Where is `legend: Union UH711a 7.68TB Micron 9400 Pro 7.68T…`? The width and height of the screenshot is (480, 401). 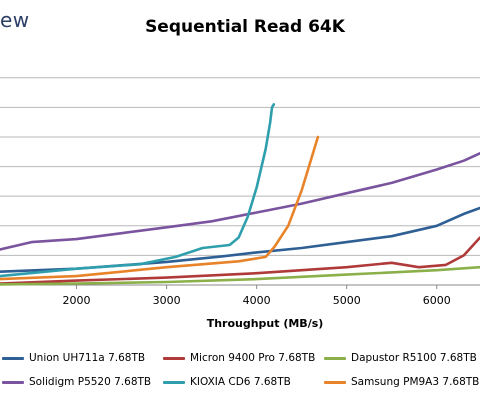
legend: Union UH711a 7.68TB Micron 9400 Pro 7.68T… is located at coordinates (240, 371).